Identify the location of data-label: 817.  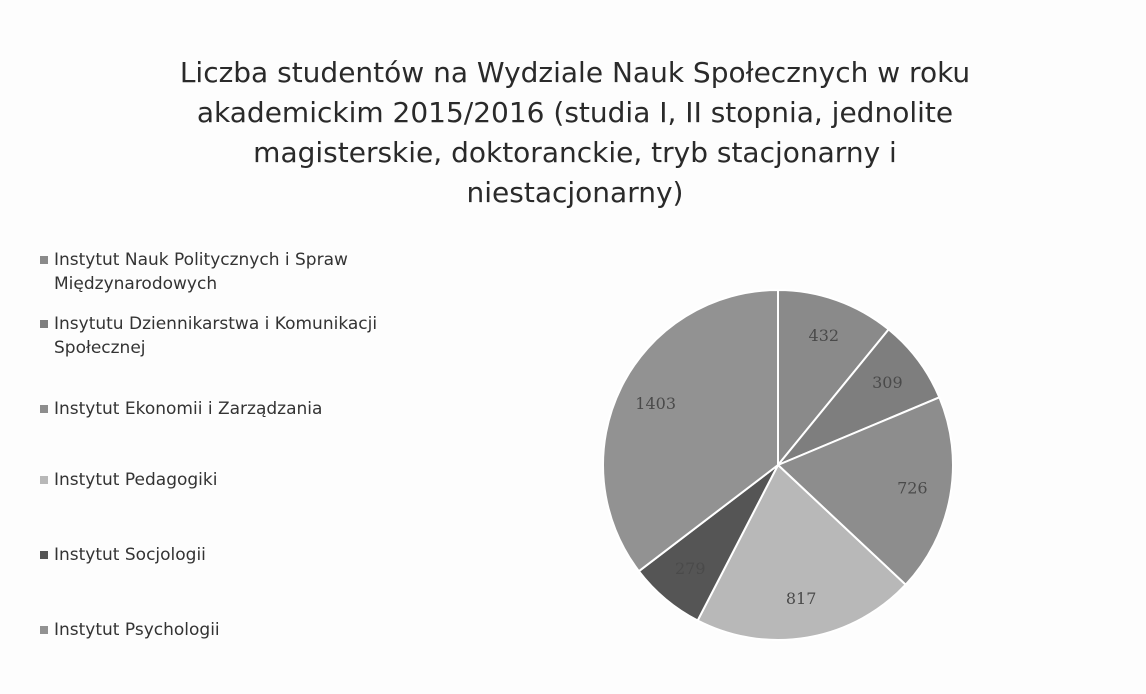
(801, 598).